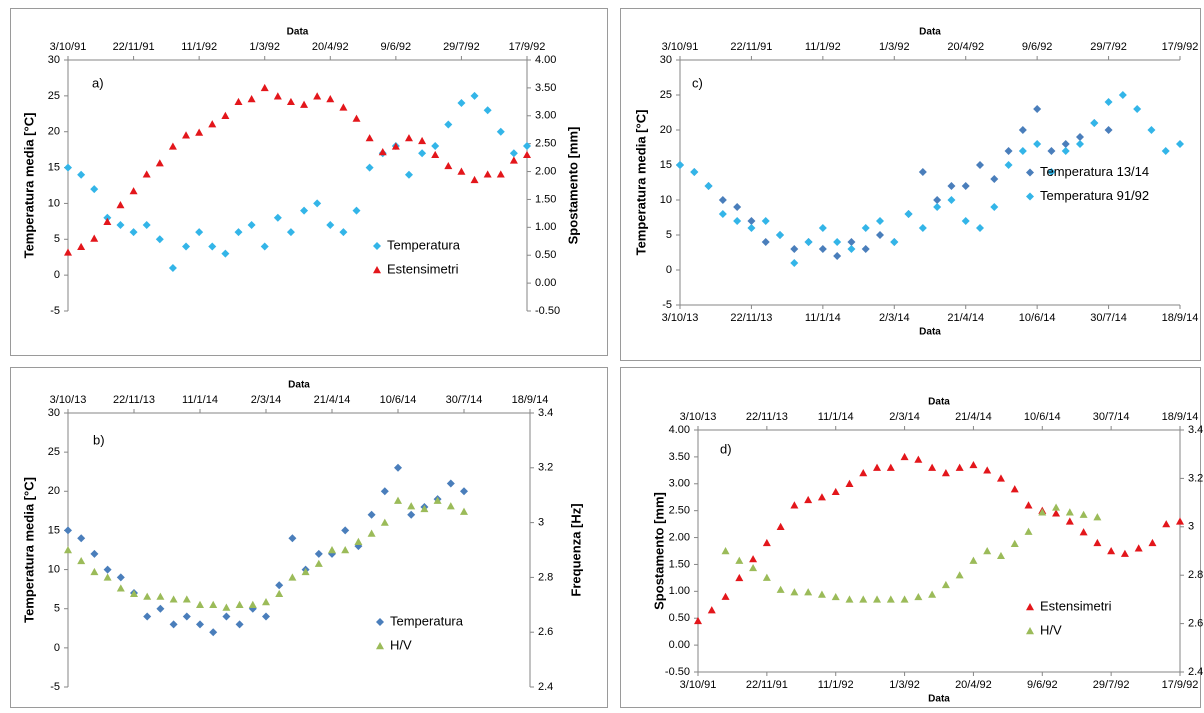 The image size is (1204, 713). Describe the element at coordinates (726, 448) in the screenshot. I see `panel-label: d)` at that location.